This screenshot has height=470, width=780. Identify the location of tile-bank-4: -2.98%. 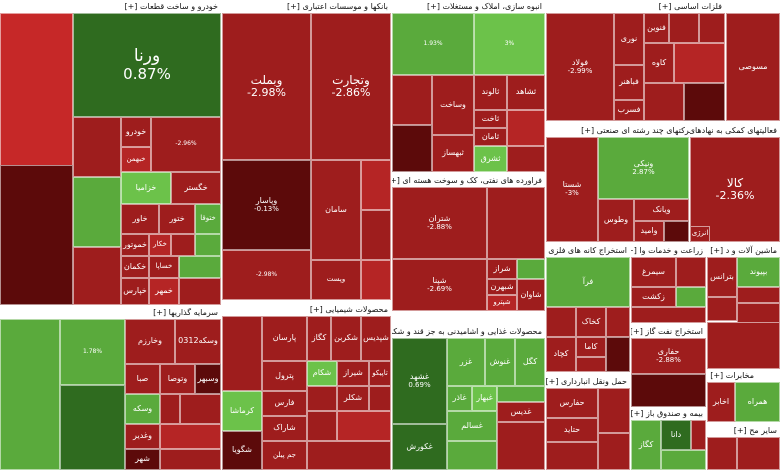
(266, 275).